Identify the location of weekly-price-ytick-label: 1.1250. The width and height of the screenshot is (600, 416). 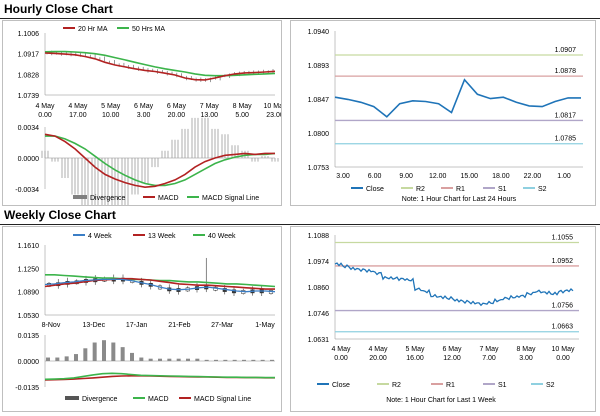
(29, 269).